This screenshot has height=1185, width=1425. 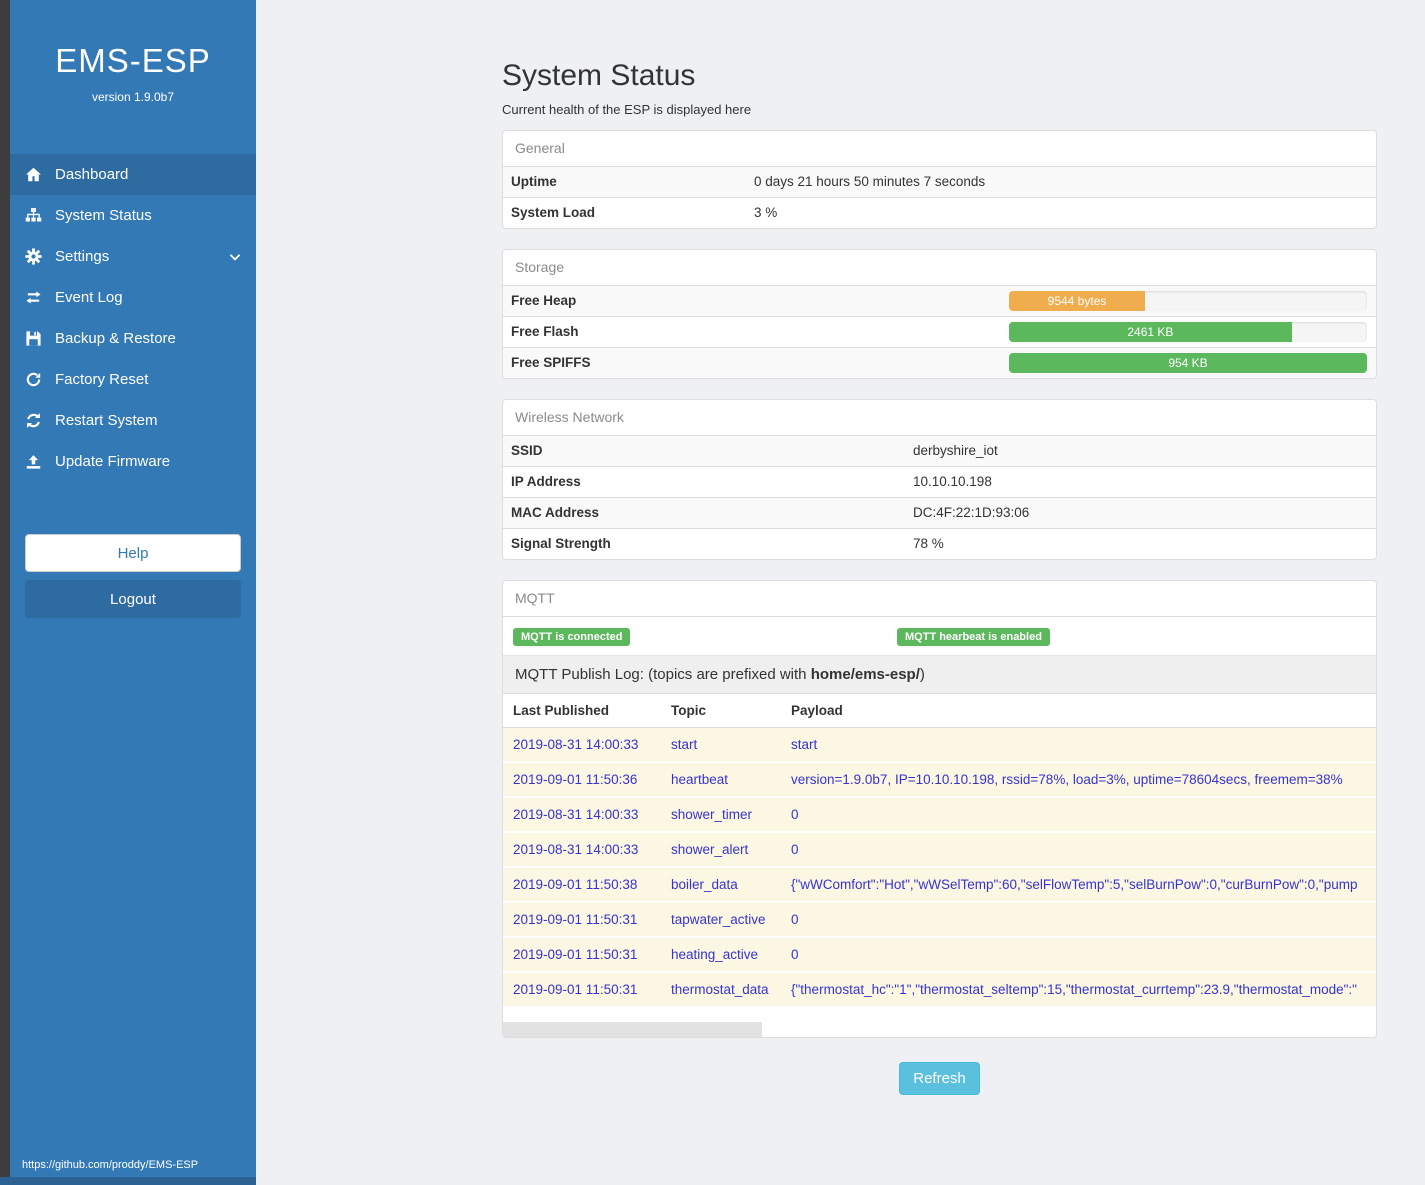 What do you see at coordinates (721, 814) in the screenshot?
I see `log-topic: shower_timer` at bounding box center [721, 814].